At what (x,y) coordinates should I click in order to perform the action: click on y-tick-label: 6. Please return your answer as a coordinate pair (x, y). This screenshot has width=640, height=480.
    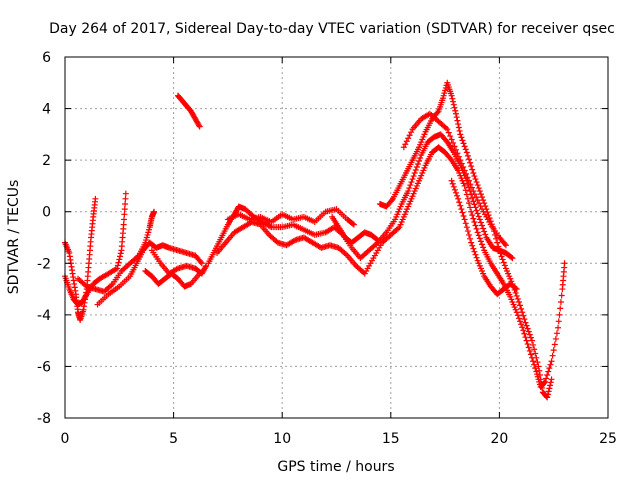
    Looking at the image, I should click on (46, 58).